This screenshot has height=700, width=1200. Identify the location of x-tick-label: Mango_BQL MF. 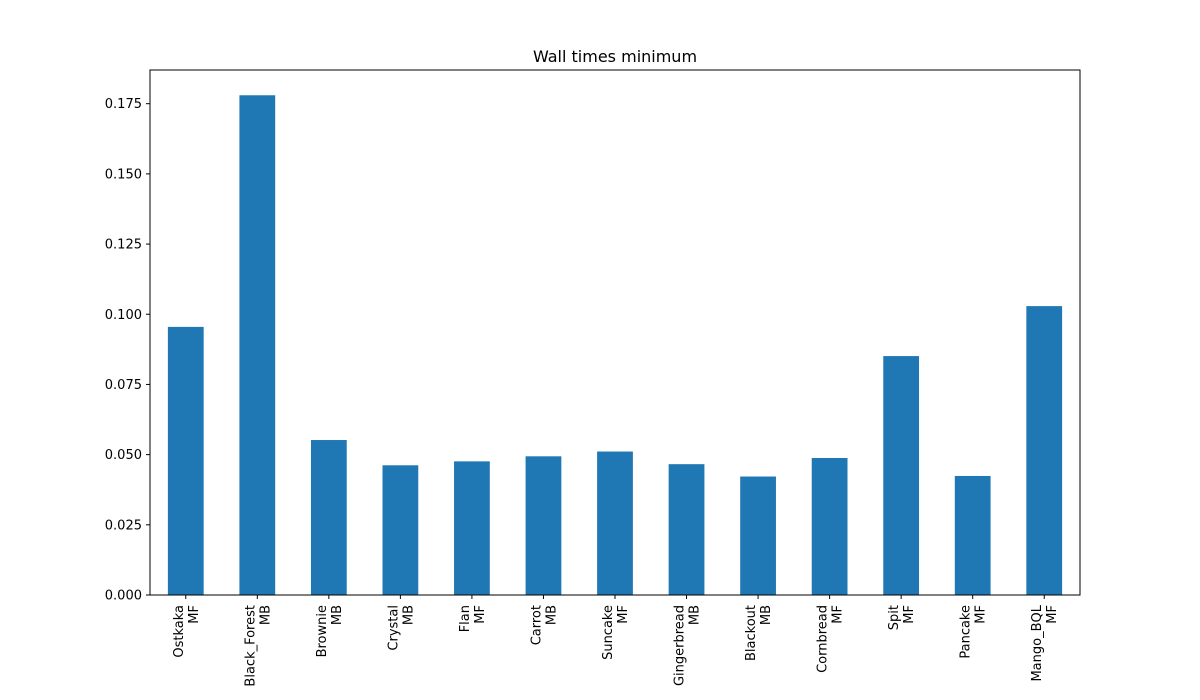
(1045, 642).